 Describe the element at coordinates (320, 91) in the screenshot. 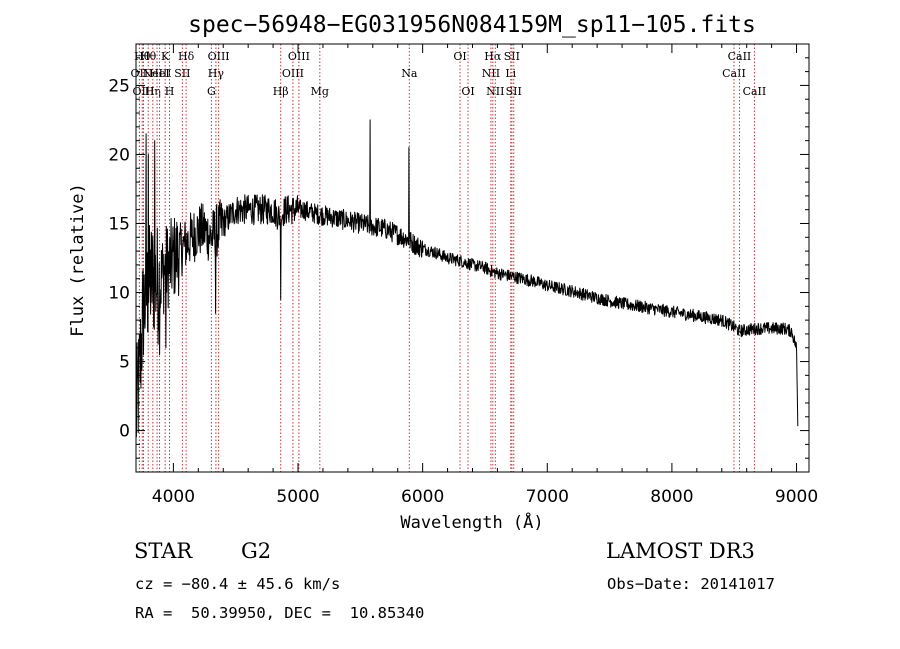

I see `spectral-line-label: Mg` at that location.